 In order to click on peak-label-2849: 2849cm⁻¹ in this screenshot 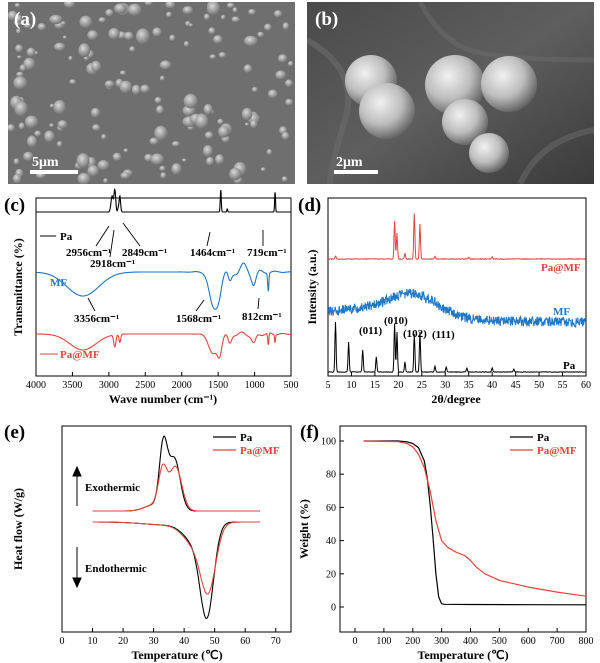, I will do `click(144, 253)`.